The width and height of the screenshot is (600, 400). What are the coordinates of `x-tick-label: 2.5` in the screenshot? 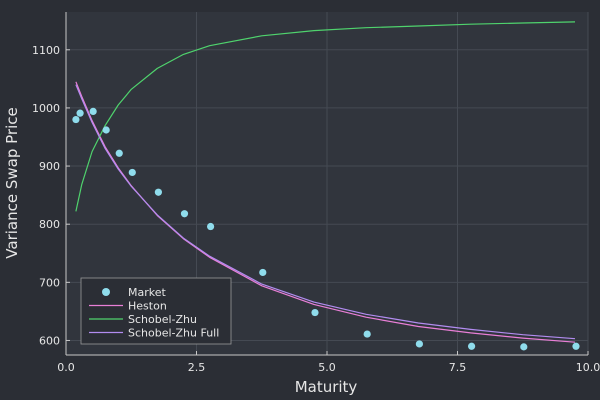 It's located at (197, 367).